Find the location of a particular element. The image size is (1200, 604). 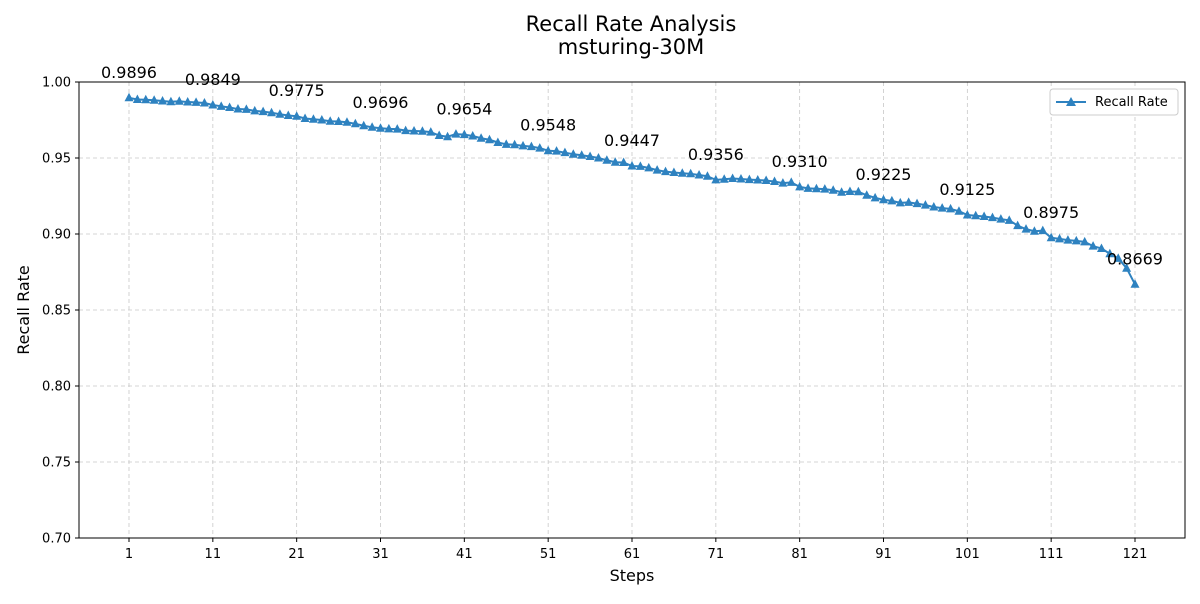

data-label: 0.9696 is located at coordinates (381, 102).